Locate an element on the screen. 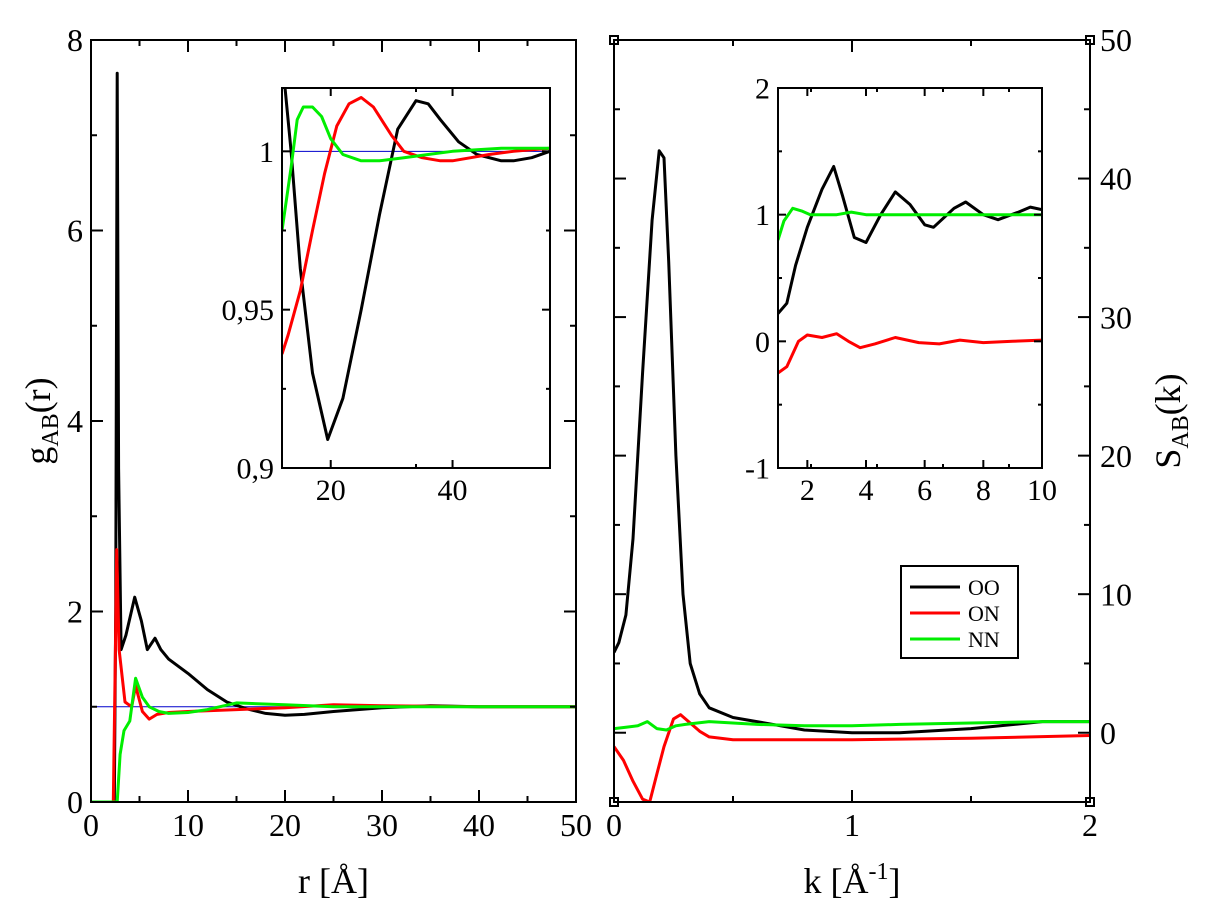 Image resolution: width=1208 pixels, height=918 pixels. s_main-xtick-label: 2 is located at coordinates (1090, 825).